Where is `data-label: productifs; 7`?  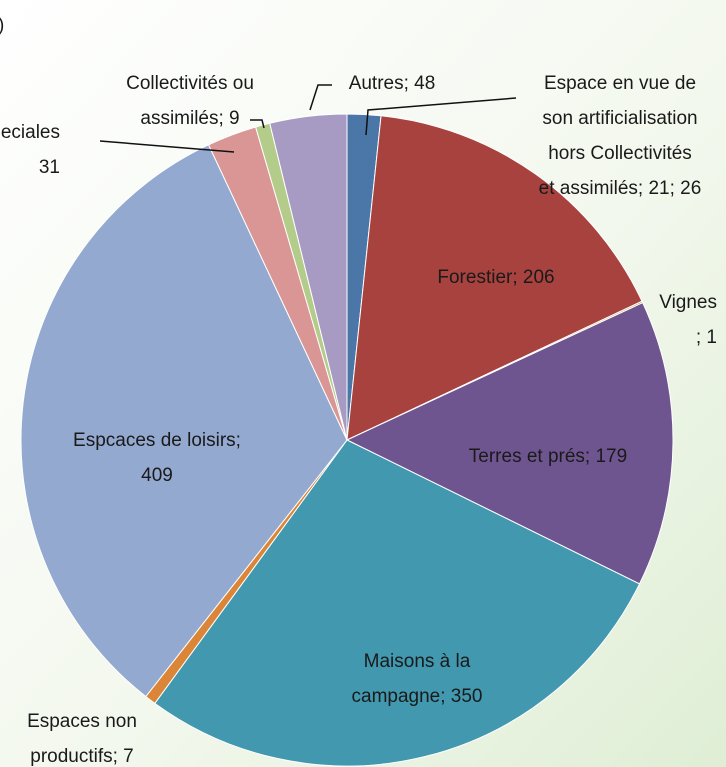 data-label: productifs; 7 is located at coordinates (82, 756).